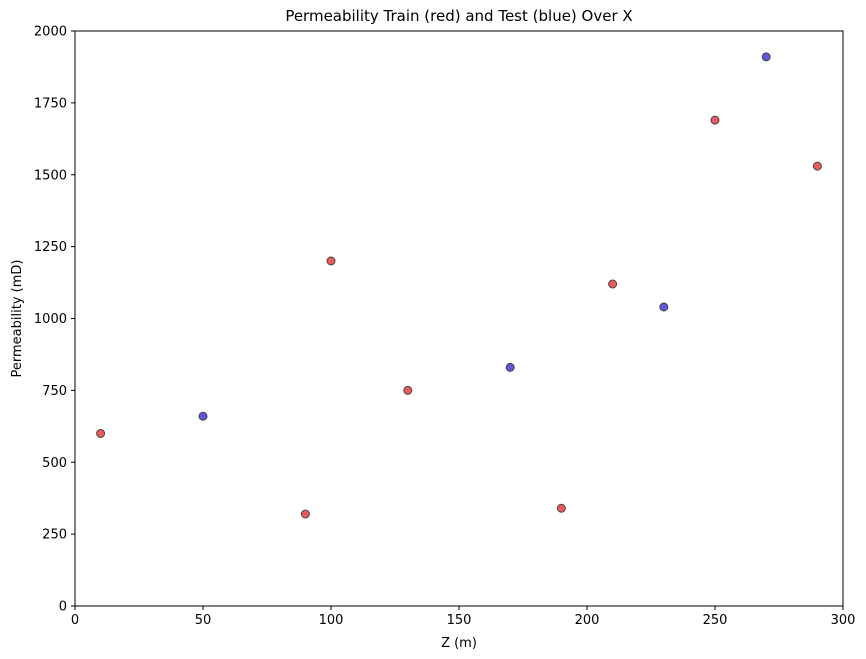 The height and width of the screenshot is (659, 866). Describe the element at coordinates (54, 535) in the screenshot. I see `y-tick-label: 250` at that location.